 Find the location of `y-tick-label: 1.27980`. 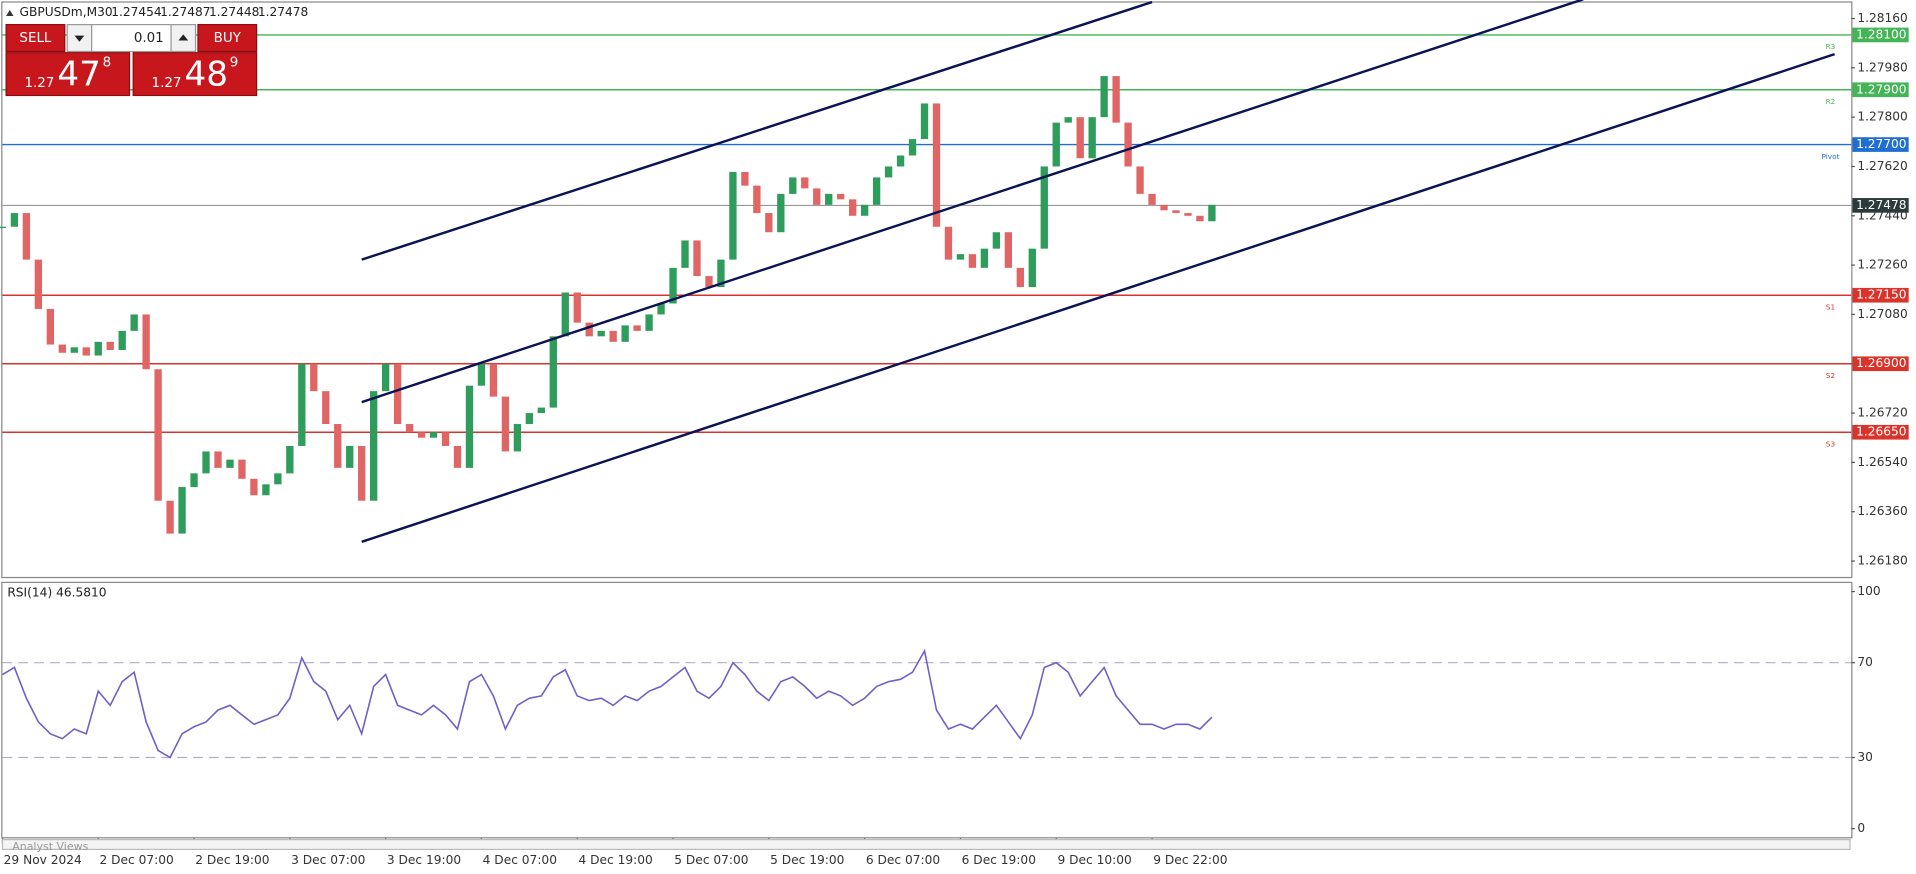

y-tick-label: 1.27980 is located at coordinates (1882, 67).